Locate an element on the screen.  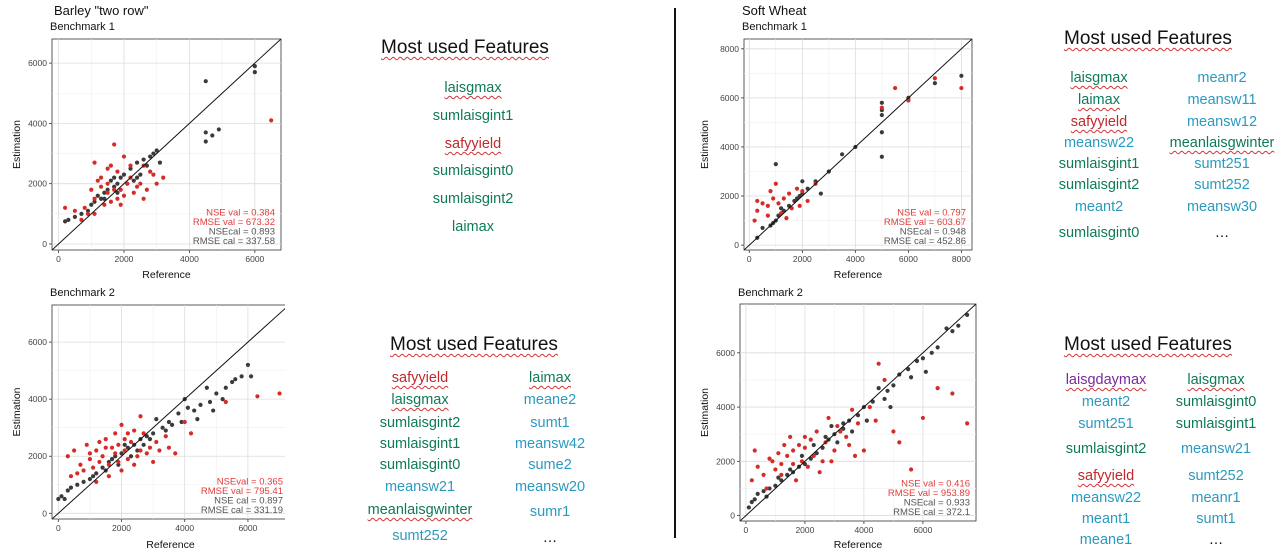
feature-item: meanlaisgwinter is located at coordinates (420, 510).